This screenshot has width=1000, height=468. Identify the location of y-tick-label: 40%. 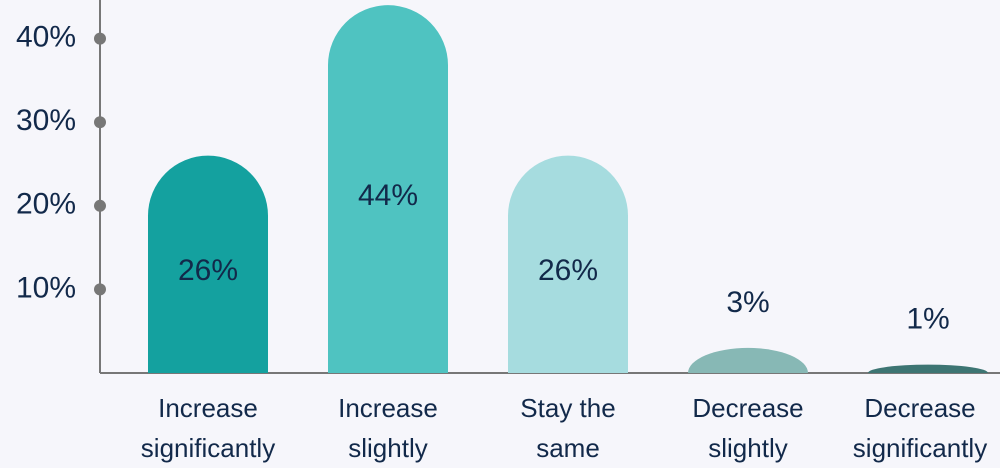
(46, 37).